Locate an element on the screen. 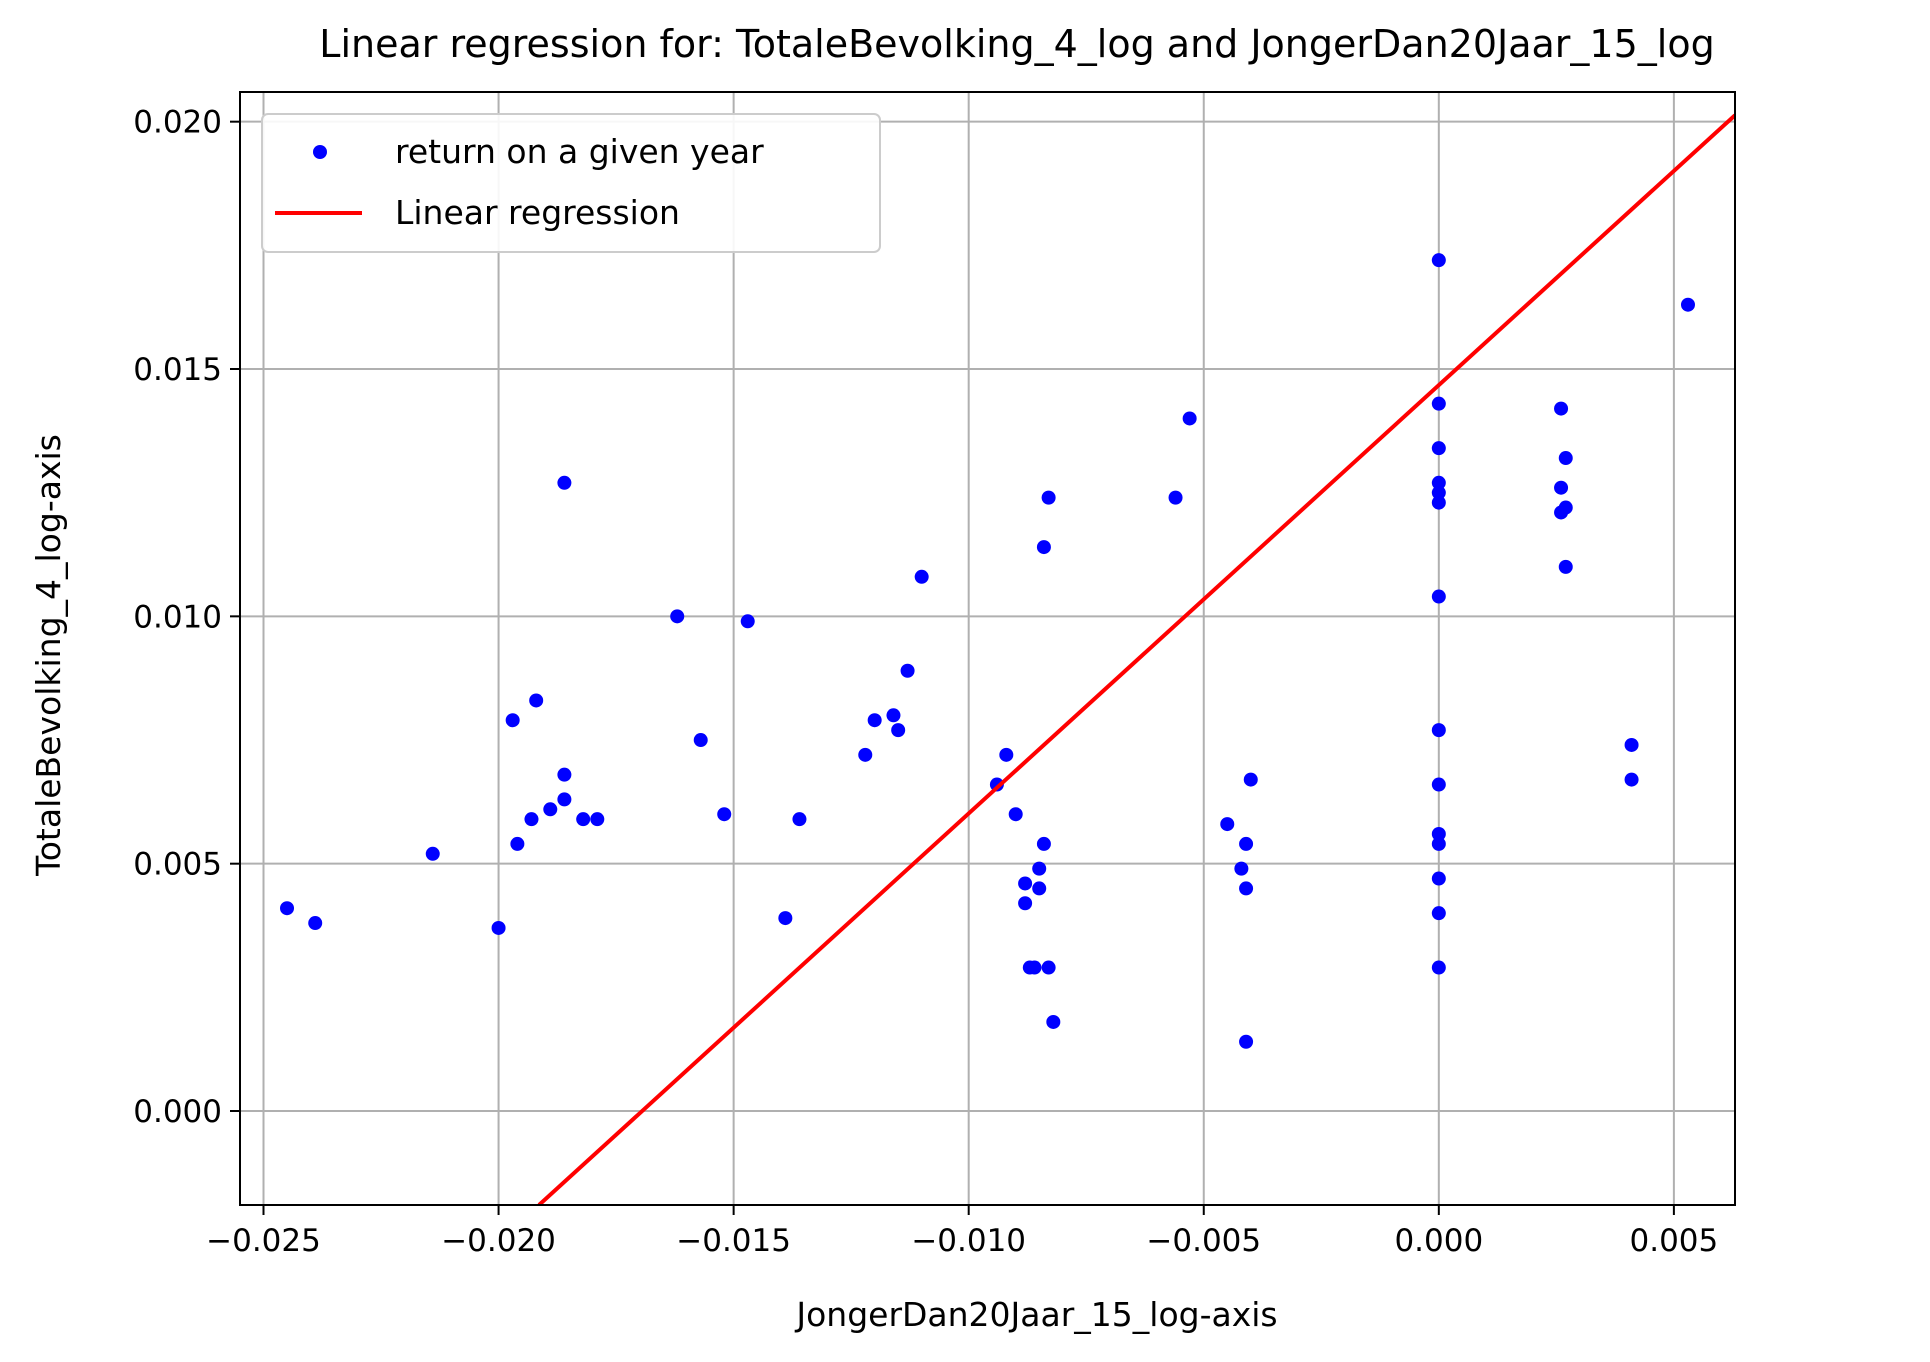 The image size is (1930, 1362). y-tick-label: 0.010 is located at coordinates (177, 617).